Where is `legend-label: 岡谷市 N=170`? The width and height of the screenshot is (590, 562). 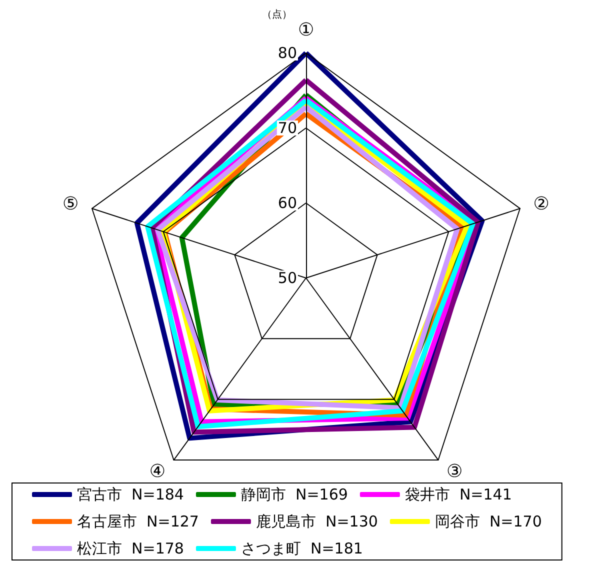 legend-label: 岡谷市 N=170 is located at coordinates (488, 521).